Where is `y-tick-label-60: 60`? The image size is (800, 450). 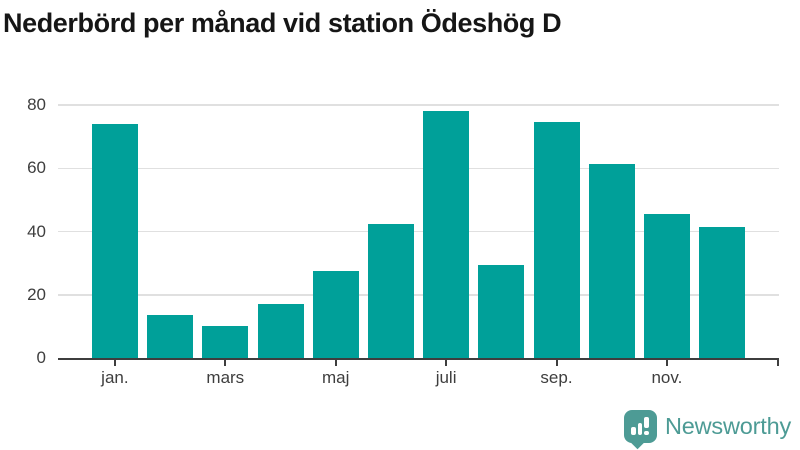
y-tick-label-60: 60 is located at coordinates (36, 168).